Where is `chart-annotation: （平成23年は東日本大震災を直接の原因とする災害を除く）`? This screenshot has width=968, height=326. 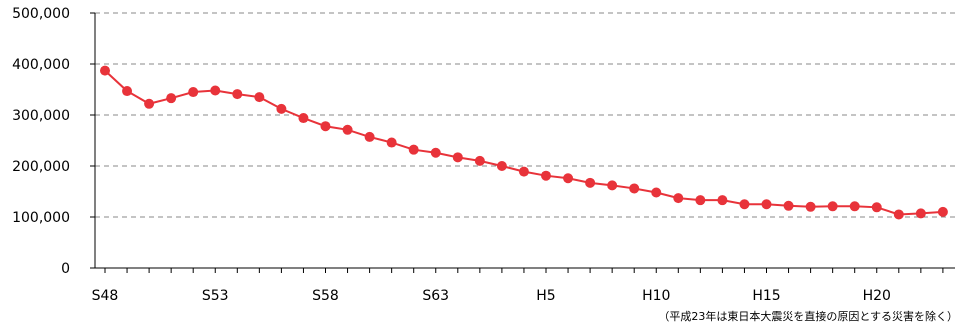 chart-annotation: （平成23年は東日本大震災を直接の原因とする災害を除く） is located at coordinates (808, 316).